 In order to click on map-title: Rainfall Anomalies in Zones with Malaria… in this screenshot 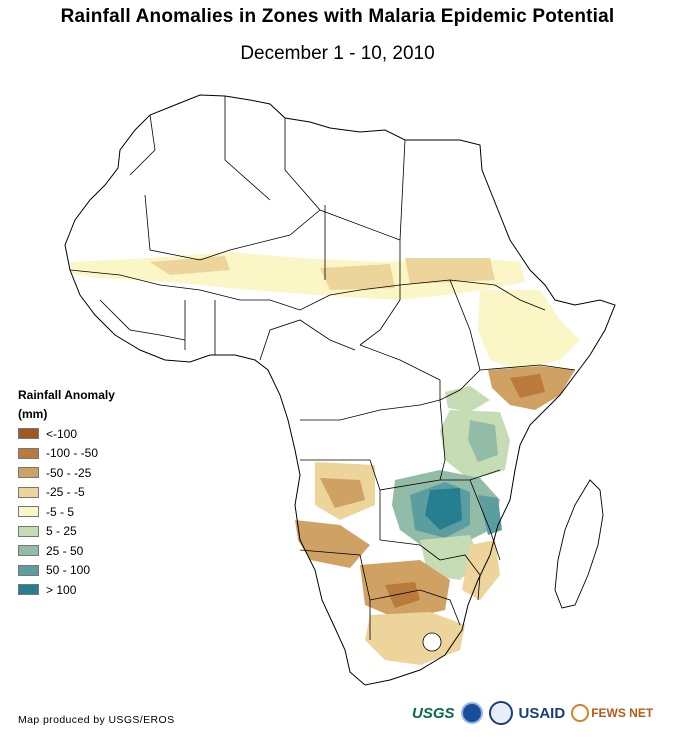, I will do `click(337, 16)`.